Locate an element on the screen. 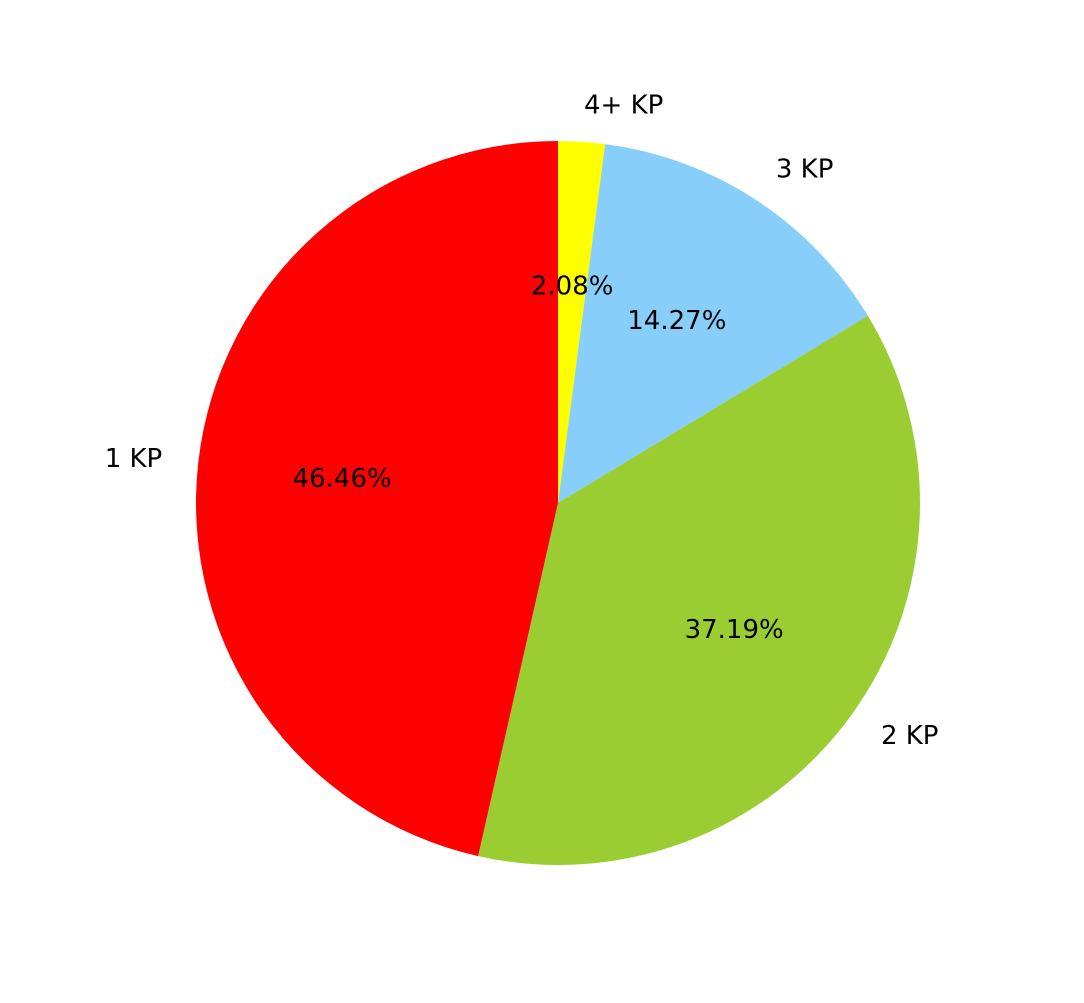 This screenshot has width=1084, height=1003. category-label-3-kp: 3 KP is located at coordinates (805, 170).